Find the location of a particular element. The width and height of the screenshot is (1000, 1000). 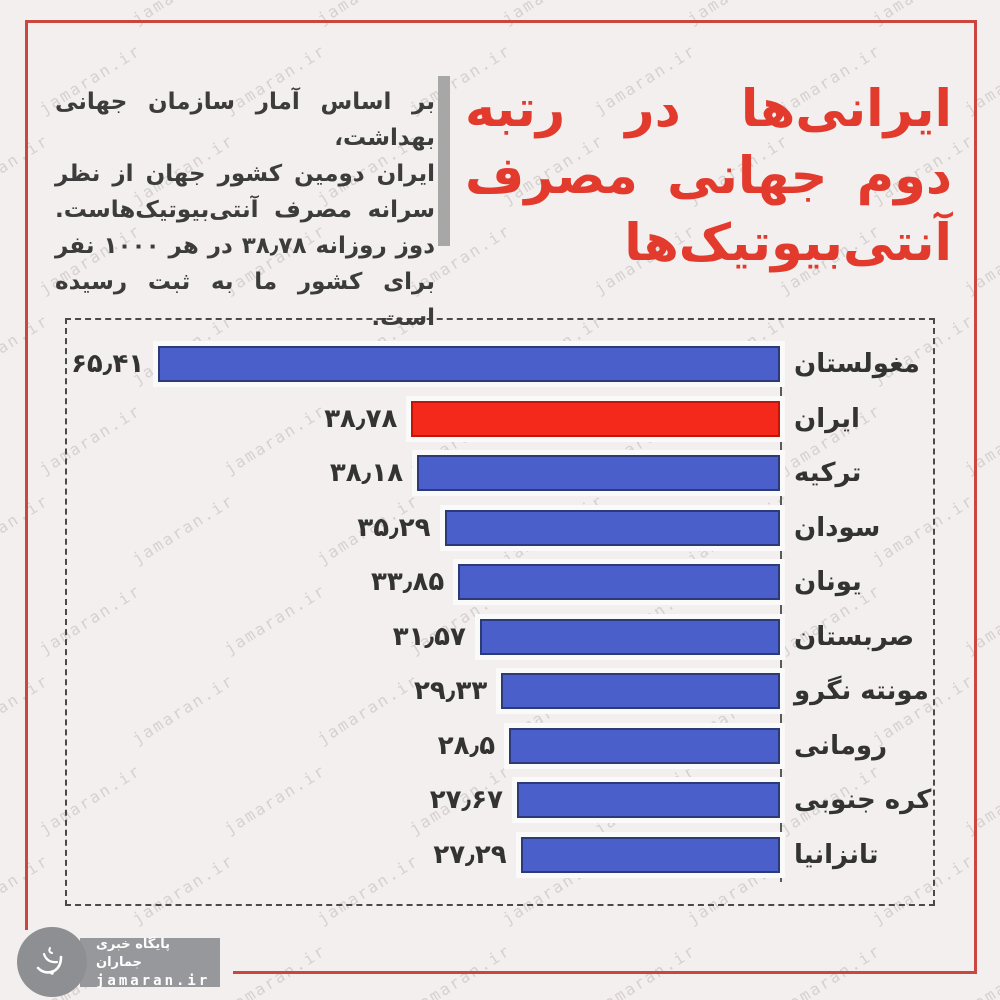

logo-title: پایگاه خبری جماران is located at coordinates (133, 953).